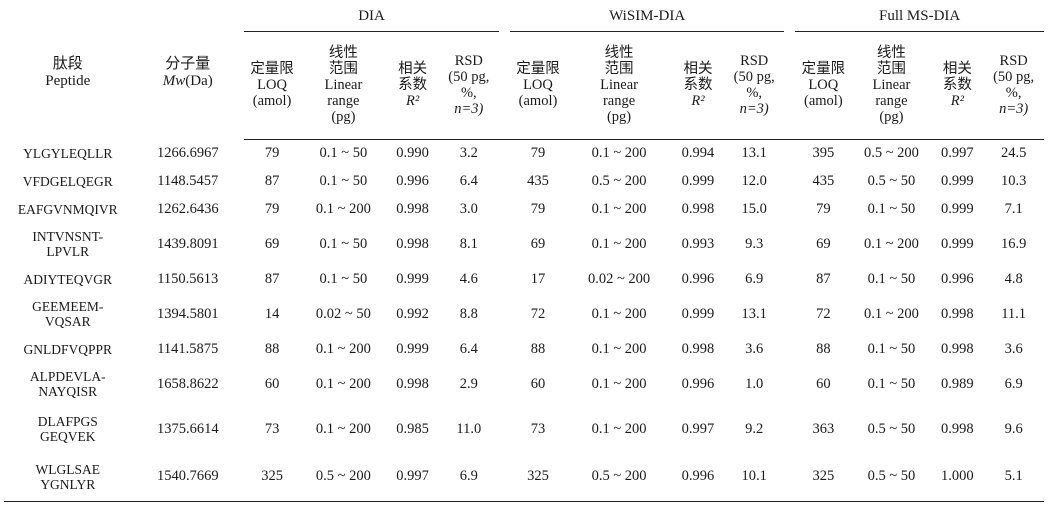  I want to click on peptide-cell: YLGYLEQLLR, so click(68, 153).